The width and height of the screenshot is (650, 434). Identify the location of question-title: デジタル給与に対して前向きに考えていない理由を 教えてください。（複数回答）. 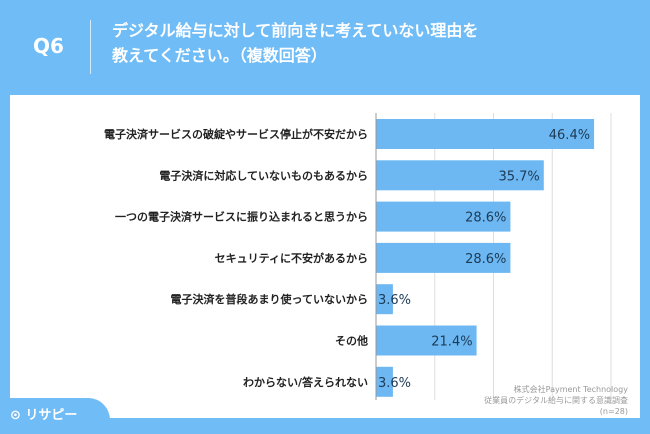
(342, 43).